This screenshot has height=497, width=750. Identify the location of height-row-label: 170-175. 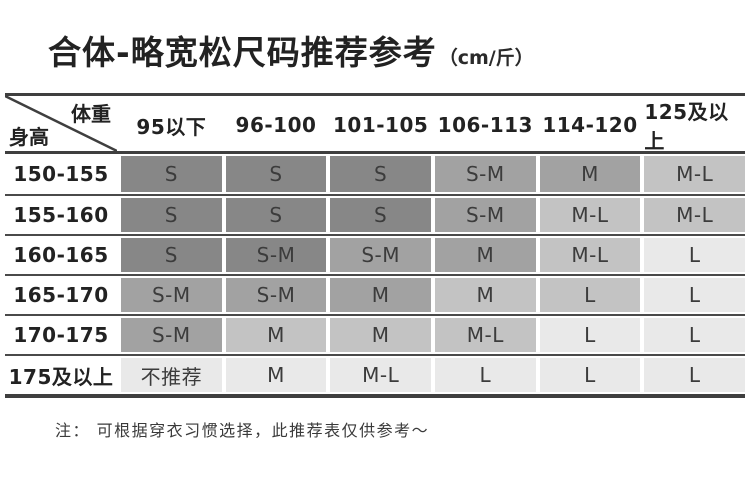
(61, 335).